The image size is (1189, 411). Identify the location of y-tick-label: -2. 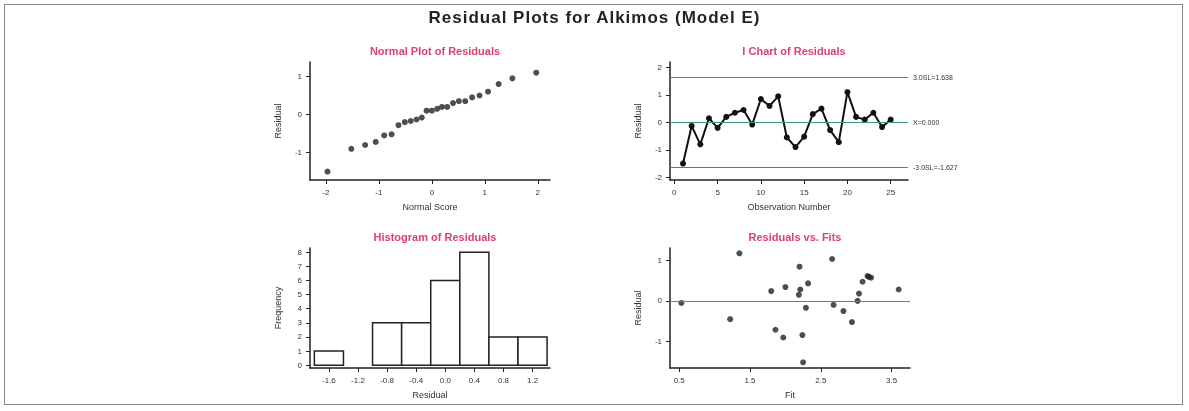
(658, 177).